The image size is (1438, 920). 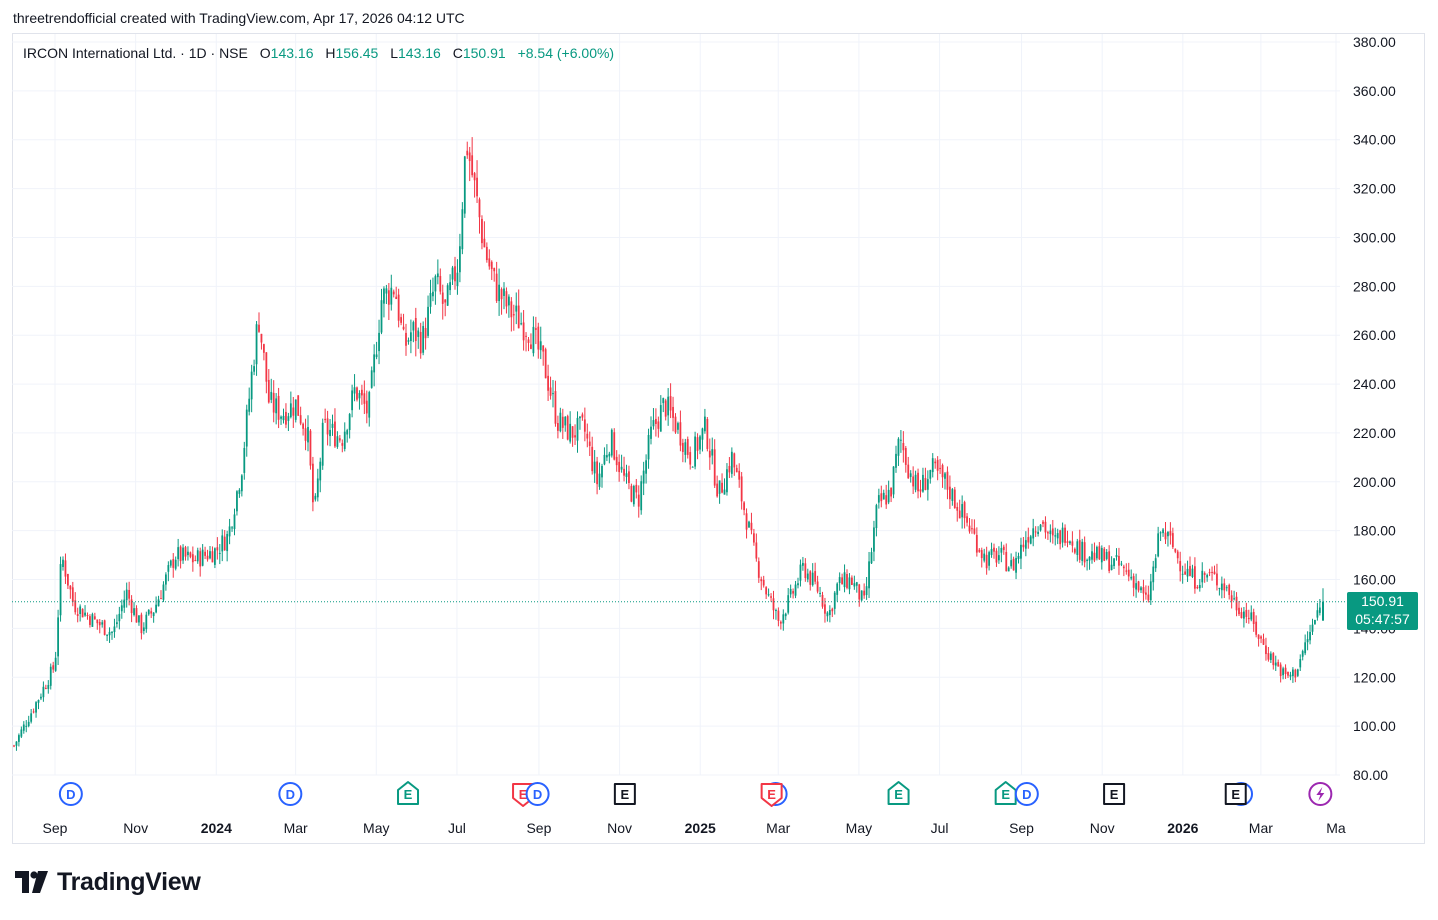 I want to click on credit-date: Apr 17, 2026 04:12 UTC, so click(x=388, y=18).